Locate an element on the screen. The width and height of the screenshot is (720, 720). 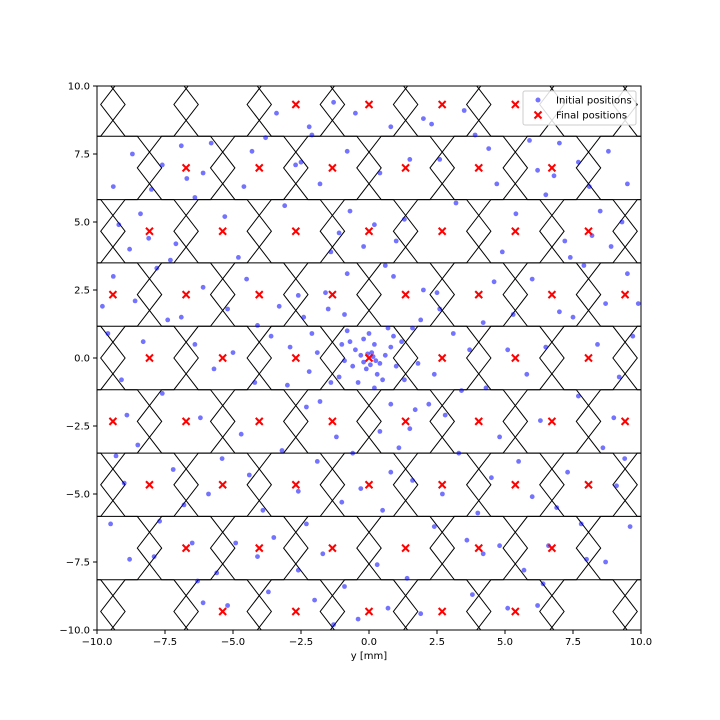
y-axis: −10.0 −7.5 −5.0 −2.5 0.0 2.5 5.0 7.5 10.0 is located at coordinates (78, 359).